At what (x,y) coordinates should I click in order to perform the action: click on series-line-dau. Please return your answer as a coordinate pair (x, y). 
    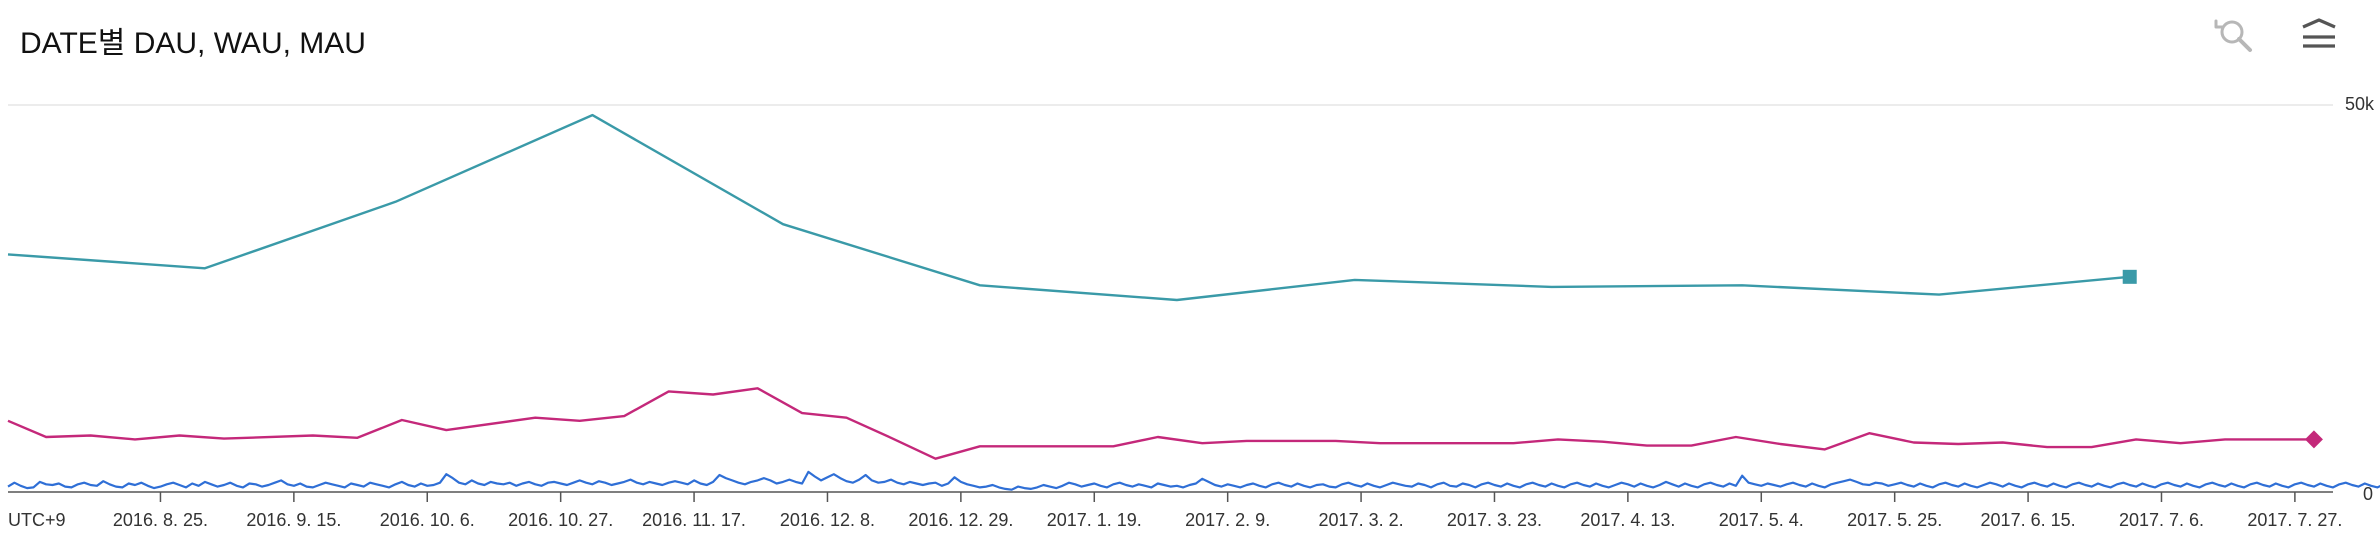
    Looking at the image, I should click on (1193, 480).